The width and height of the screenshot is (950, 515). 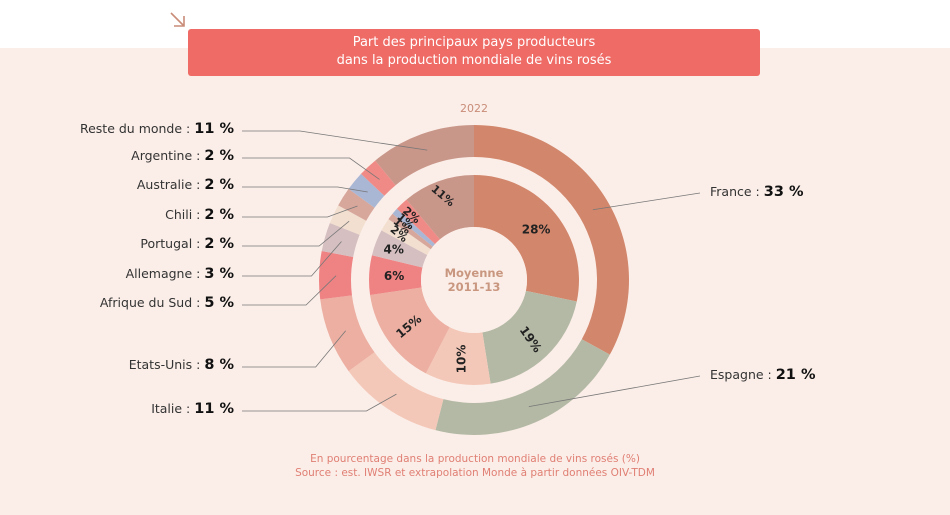 What do you see at coordinates (614, 391) in the screenshot?
I see `leader-line-espagne` at bounding box center [614, 391].